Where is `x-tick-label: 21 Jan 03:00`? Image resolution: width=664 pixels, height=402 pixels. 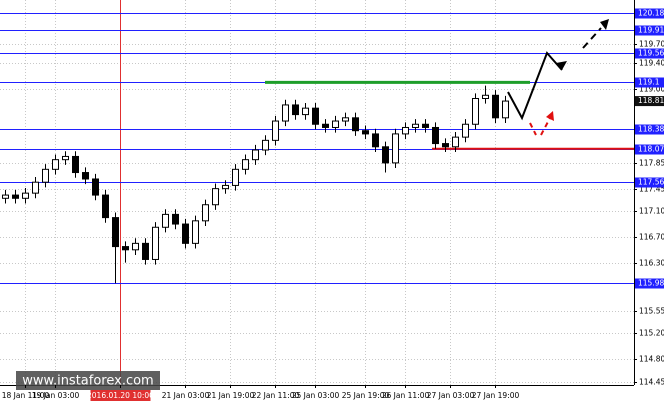 x-tick-label: 21 Jan 03:00 is located at coordinates (186, 395).